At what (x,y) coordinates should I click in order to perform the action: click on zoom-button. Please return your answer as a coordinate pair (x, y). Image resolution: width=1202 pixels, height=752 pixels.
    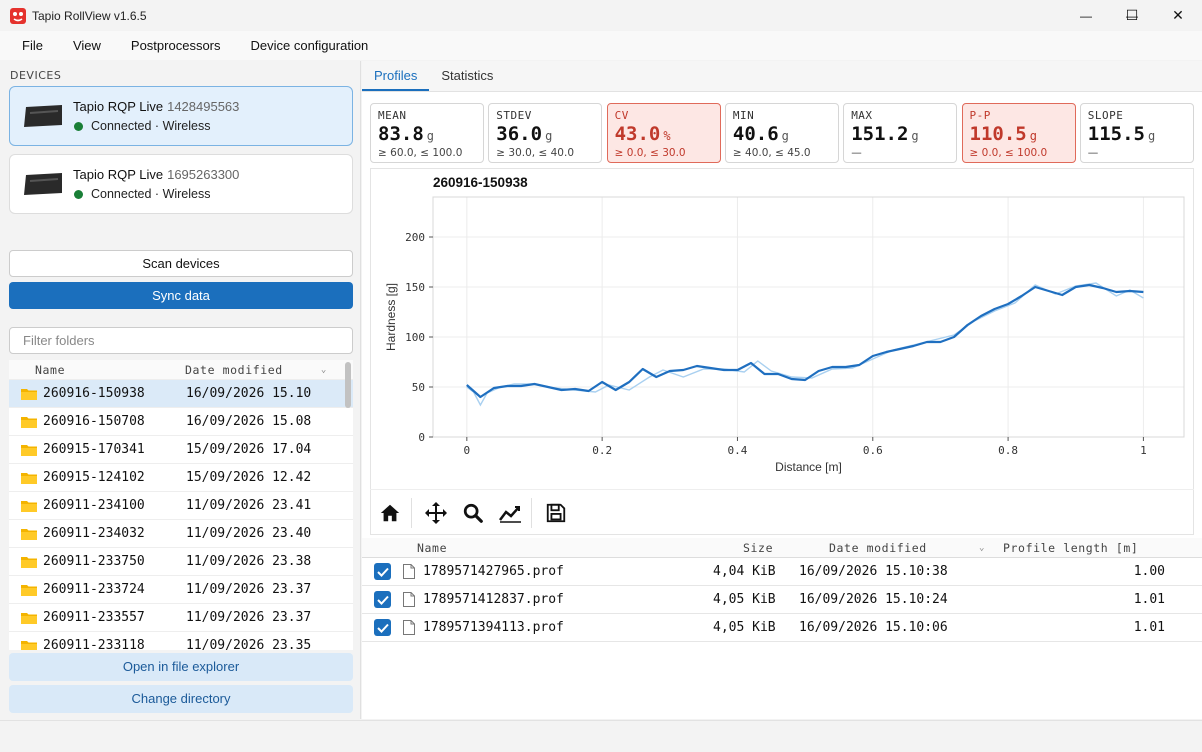
    Looking at the image, I should click on (473, 513).